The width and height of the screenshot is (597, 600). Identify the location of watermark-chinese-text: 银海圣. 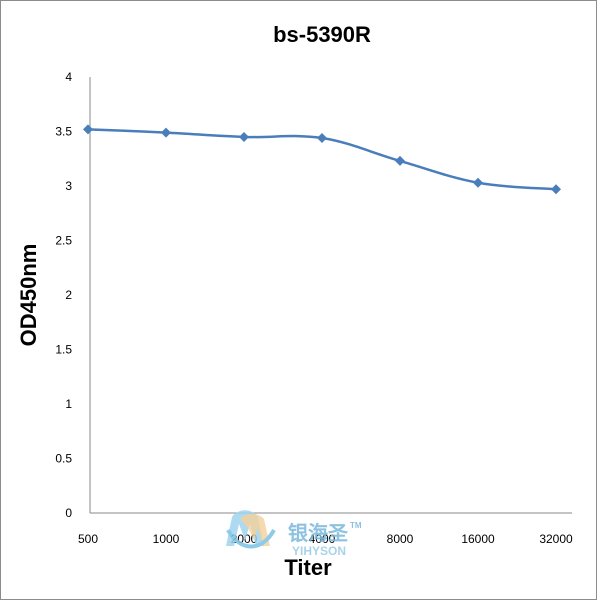
(318, 533).